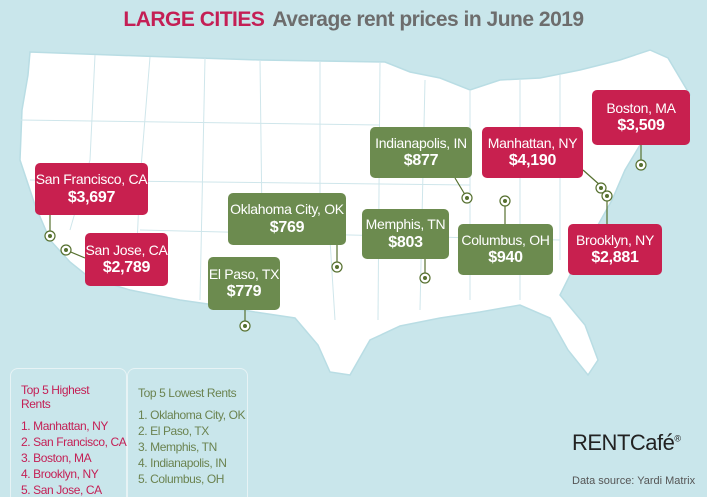 This screenshot has height=497, width=707. What do you see at coordinates (677, 438) in the screenshot?
I see `brand-mark: ®` at bounding box center [677, 438].